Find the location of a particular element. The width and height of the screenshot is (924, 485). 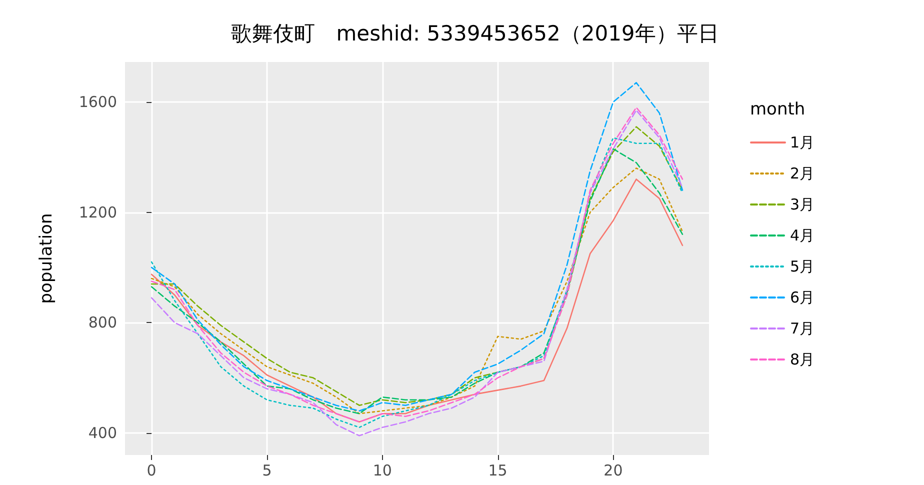

y-axis-title: population is located at coordinates (46, 258).